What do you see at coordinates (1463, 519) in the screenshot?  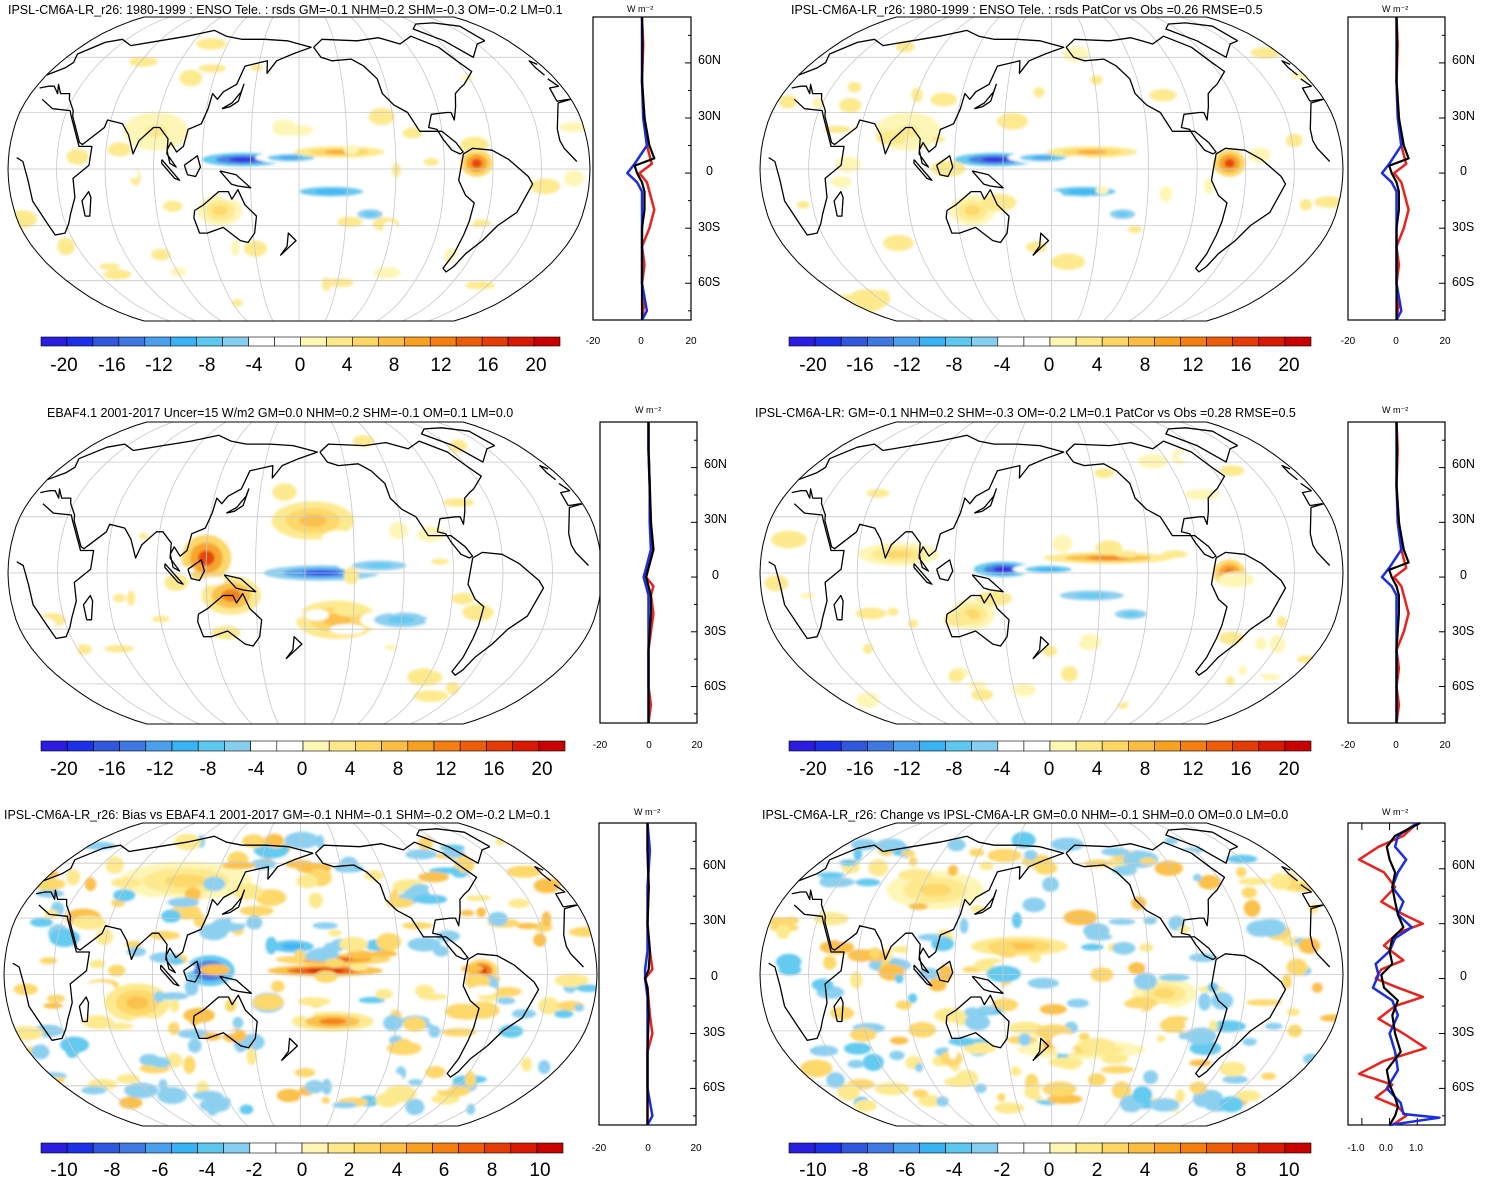 I see `ytick-label: 30N` at bounding box center [1463, 519].